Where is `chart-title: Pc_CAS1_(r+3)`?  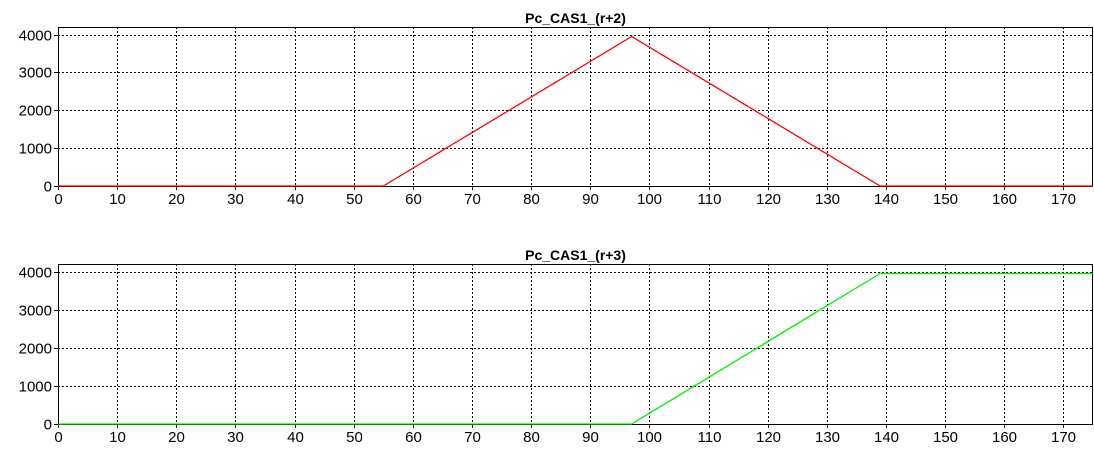
chart-title: Pc_CAS1_(r+3) is located at coordinates (575, 255).